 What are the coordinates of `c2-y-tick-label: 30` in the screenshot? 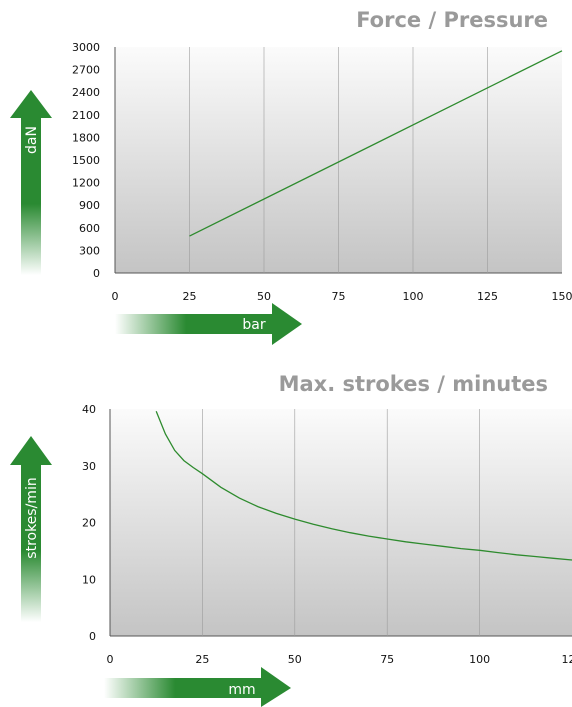 It's located at (89, 466).